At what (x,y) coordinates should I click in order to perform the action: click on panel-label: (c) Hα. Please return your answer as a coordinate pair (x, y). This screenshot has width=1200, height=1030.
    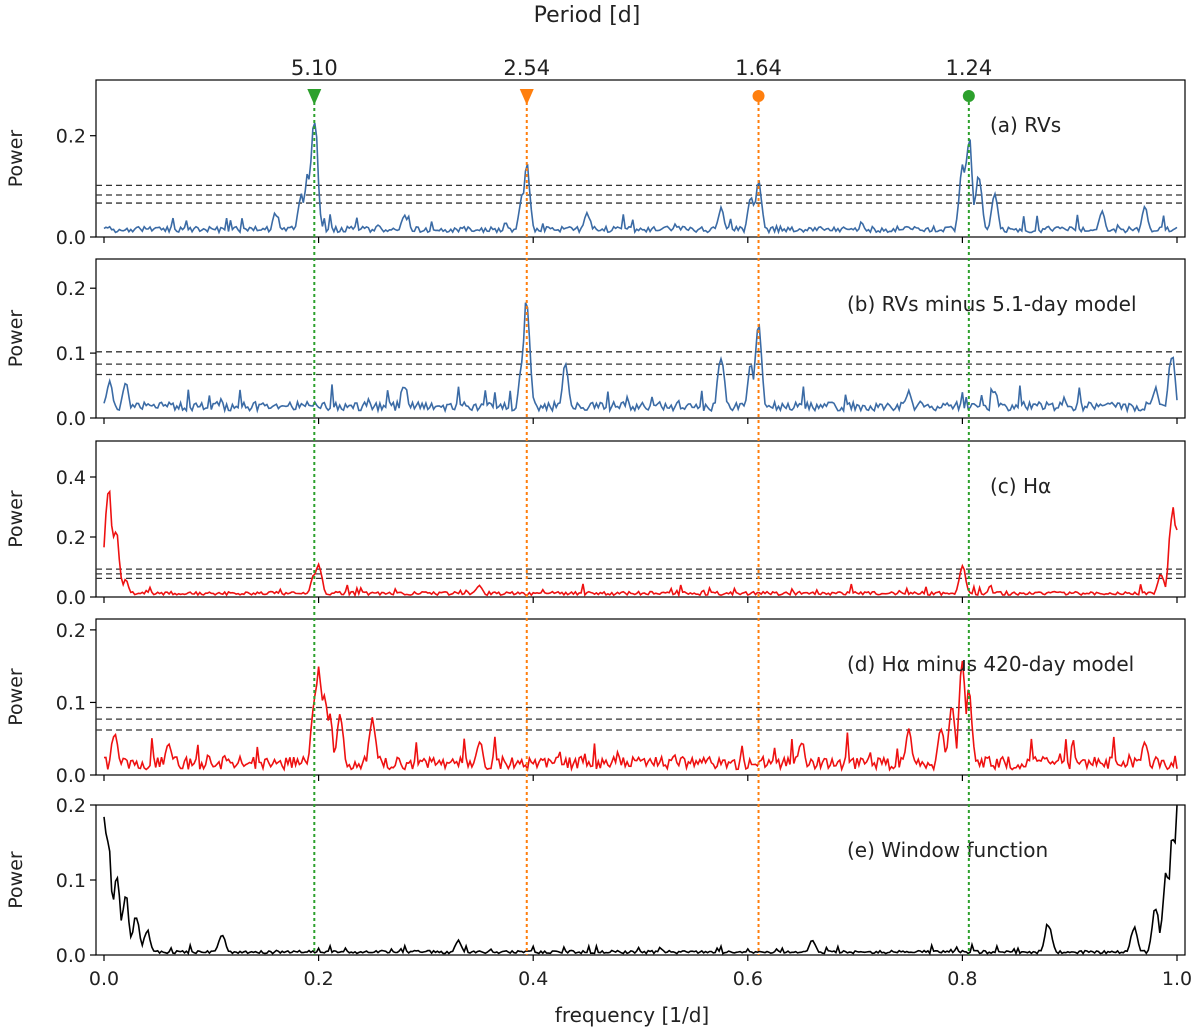
    Looking at the image, I should click on (1020, 486).